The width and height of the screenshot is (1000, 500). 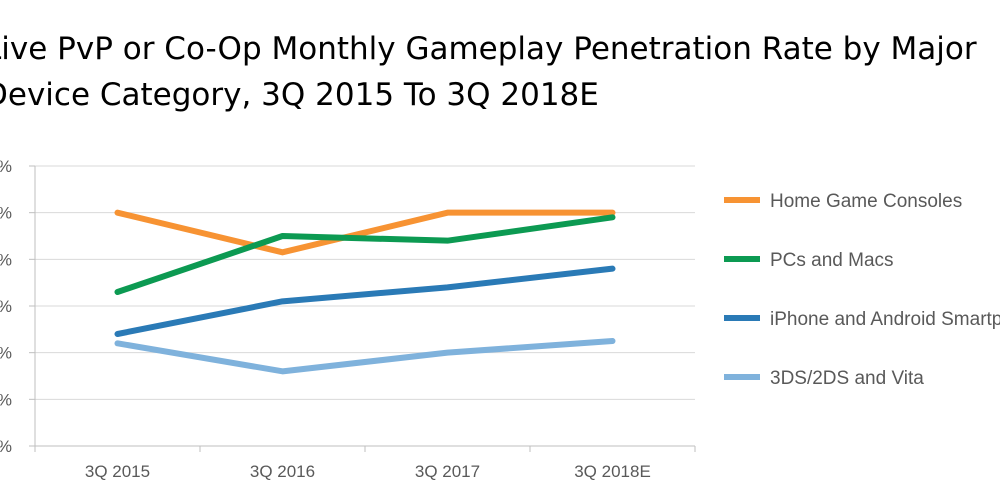 I want to click on x-tick-label: 3Q 2016, so click(x=282, y=471).